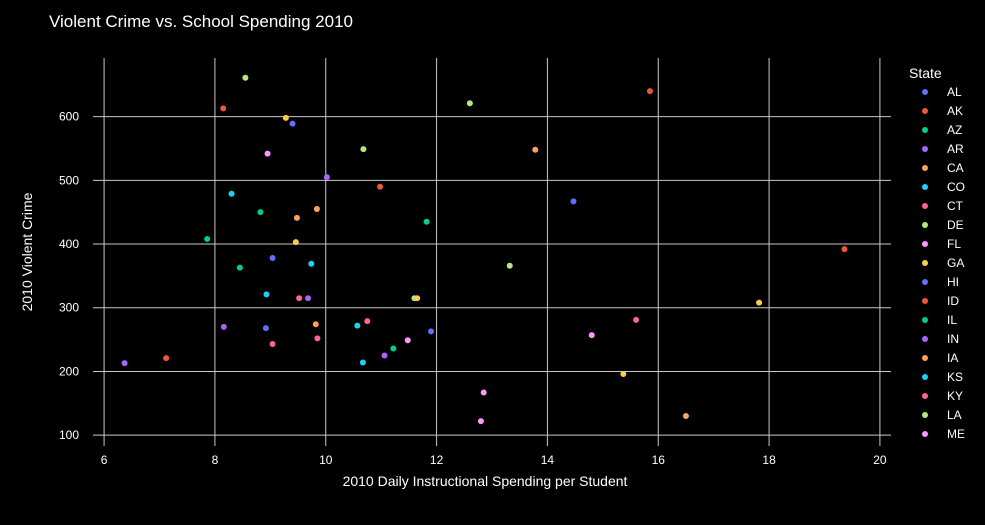 Image resolution: width=985 pixels, height=525 pixels. Describe the element at coordinates (940, 301) in the screenshot. I see `legend-item: ID` at that location.